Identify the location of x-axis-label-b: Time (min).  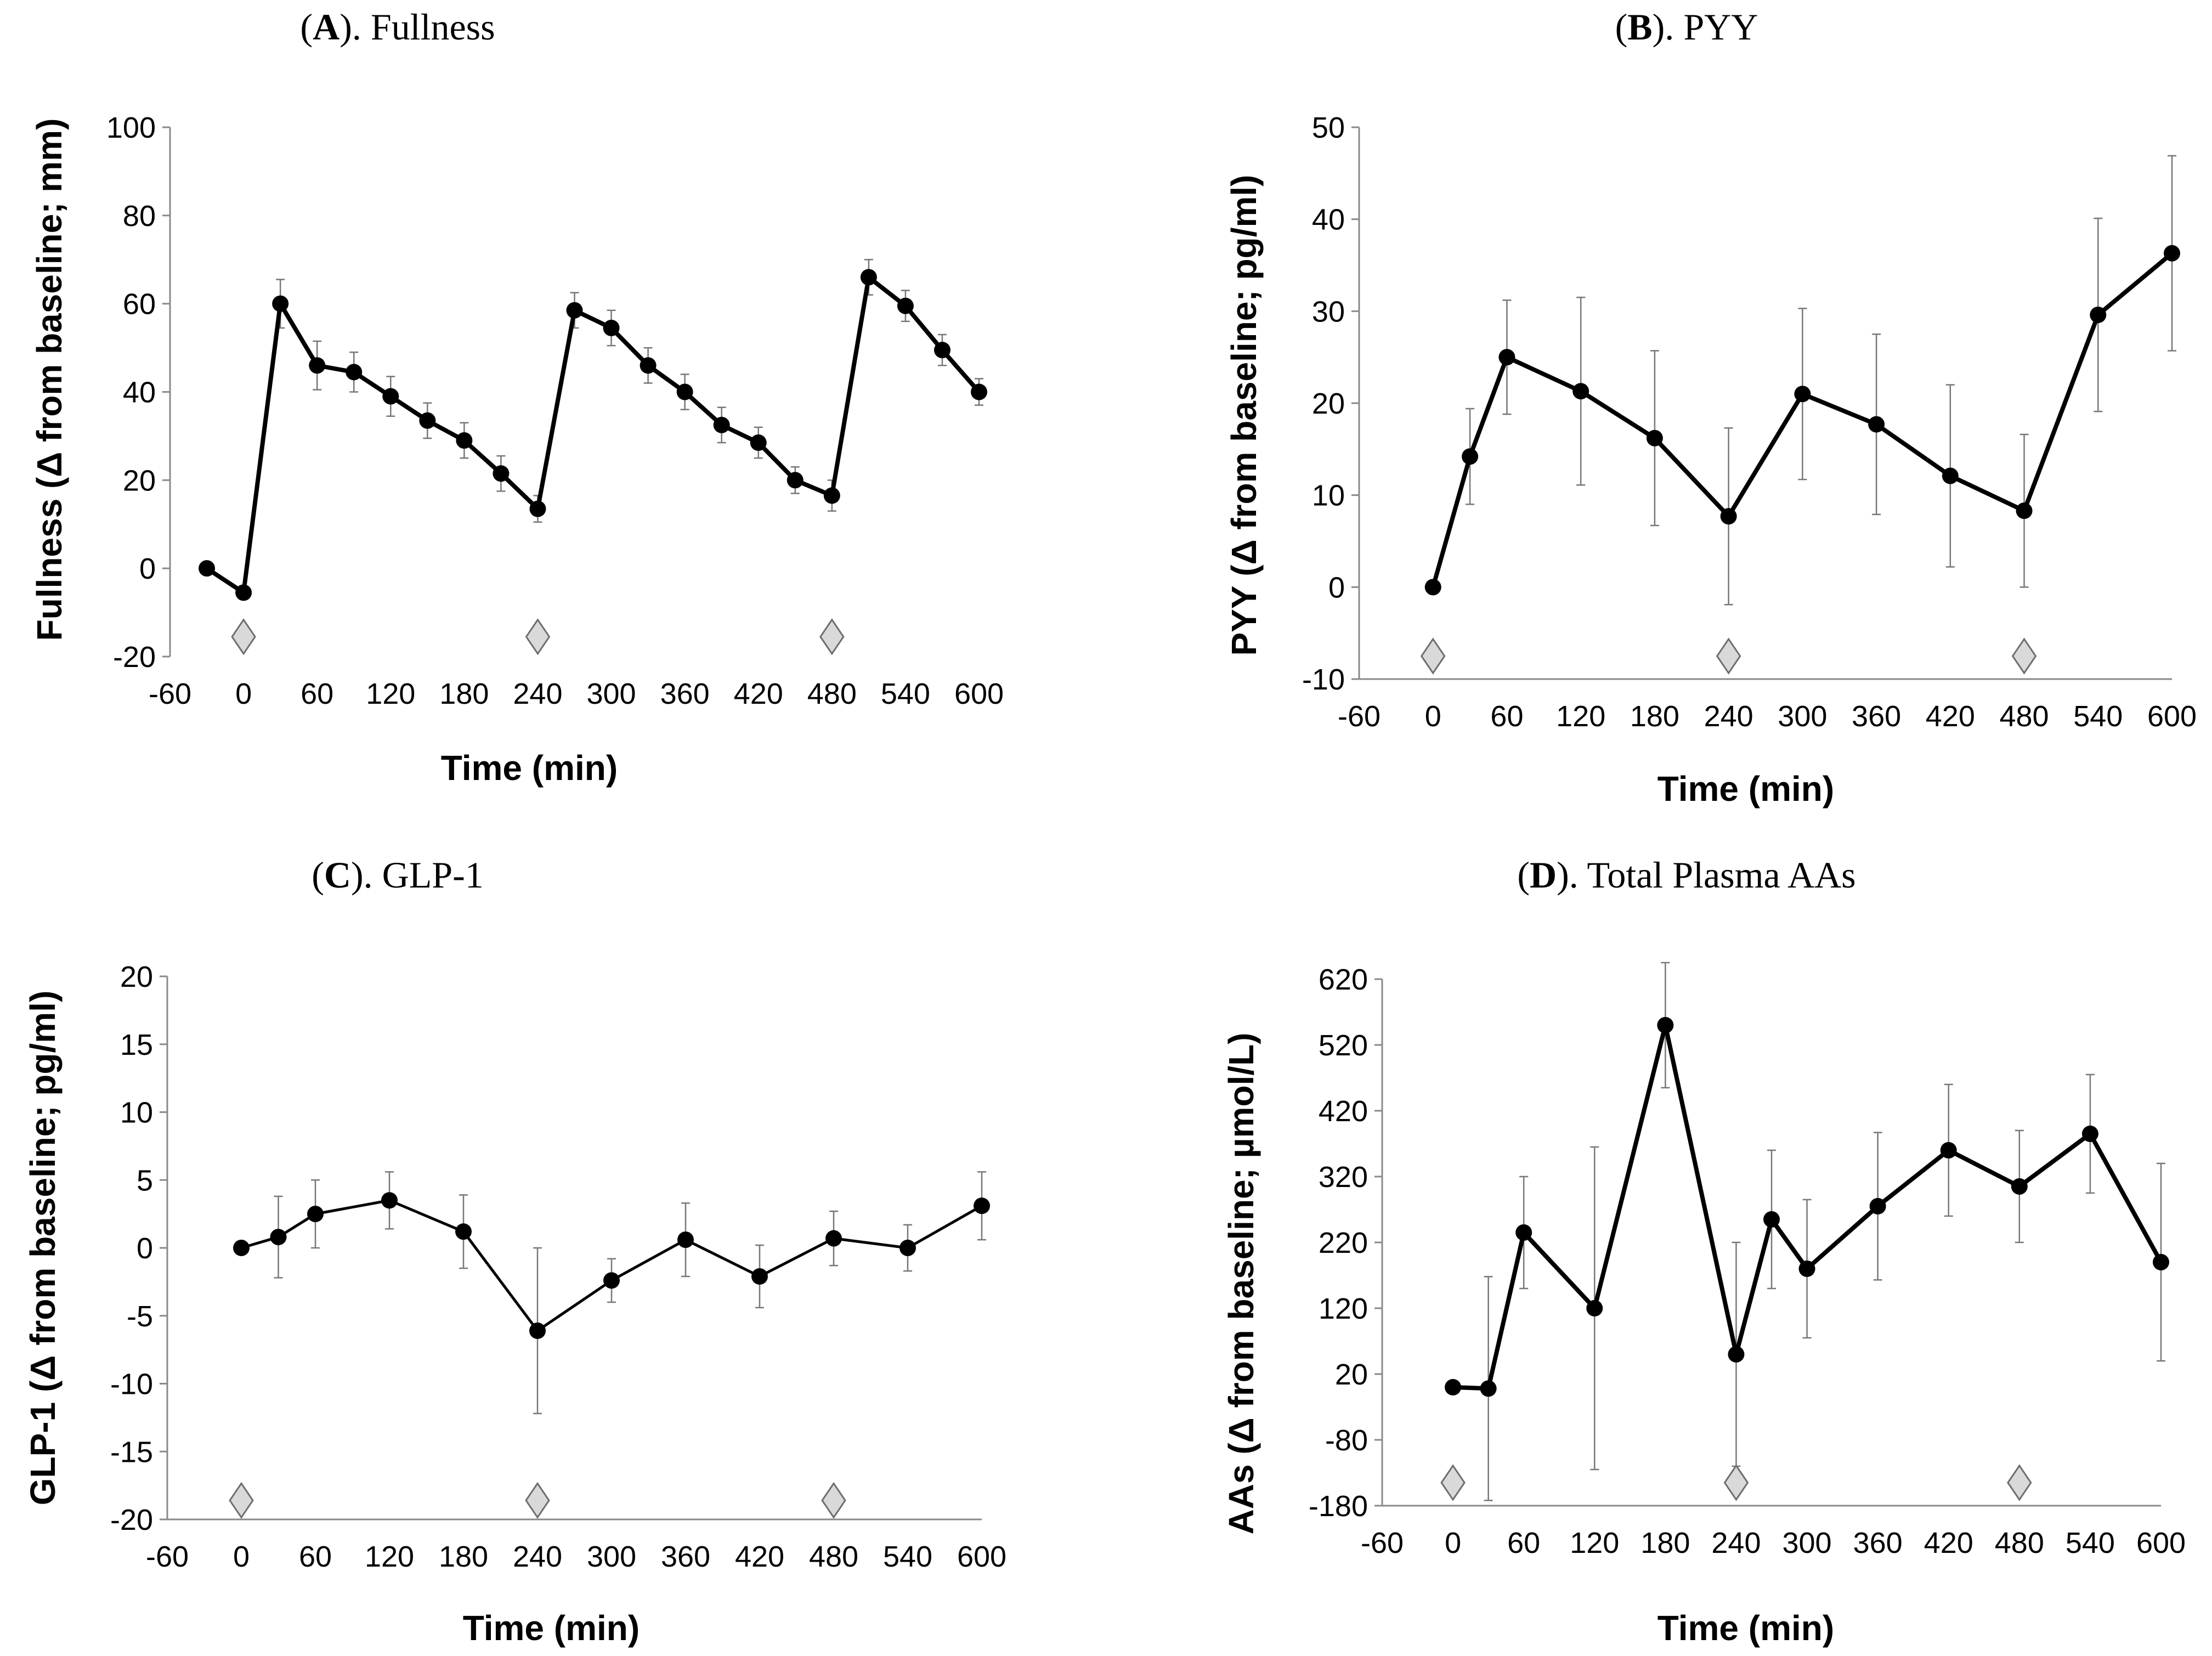
(1745, 789).